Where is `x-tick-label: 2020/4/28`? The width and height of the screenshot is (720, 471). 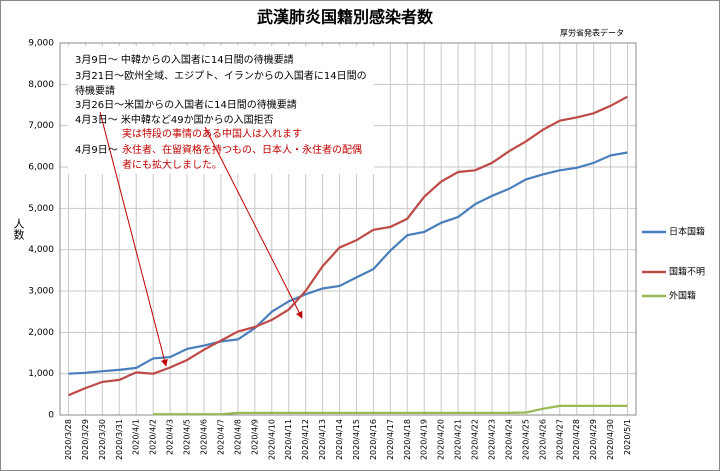 x-tick-label: 2020/4/28 is located at coordinates (576, 439).